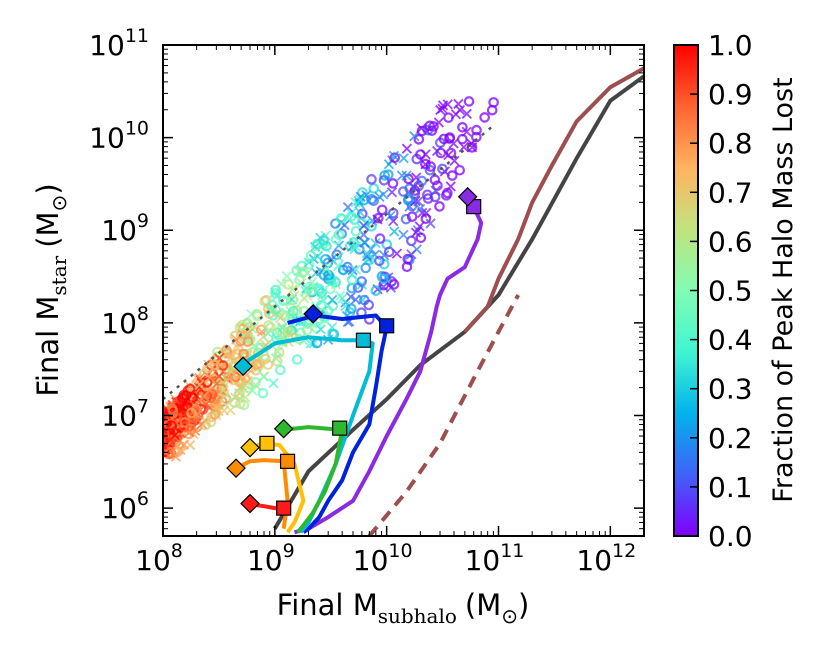  What do you see at coordinates (417, 616) in the screenshot?
I see `x-axis-label-sub: subhalo` at bounding box center [417, 616].